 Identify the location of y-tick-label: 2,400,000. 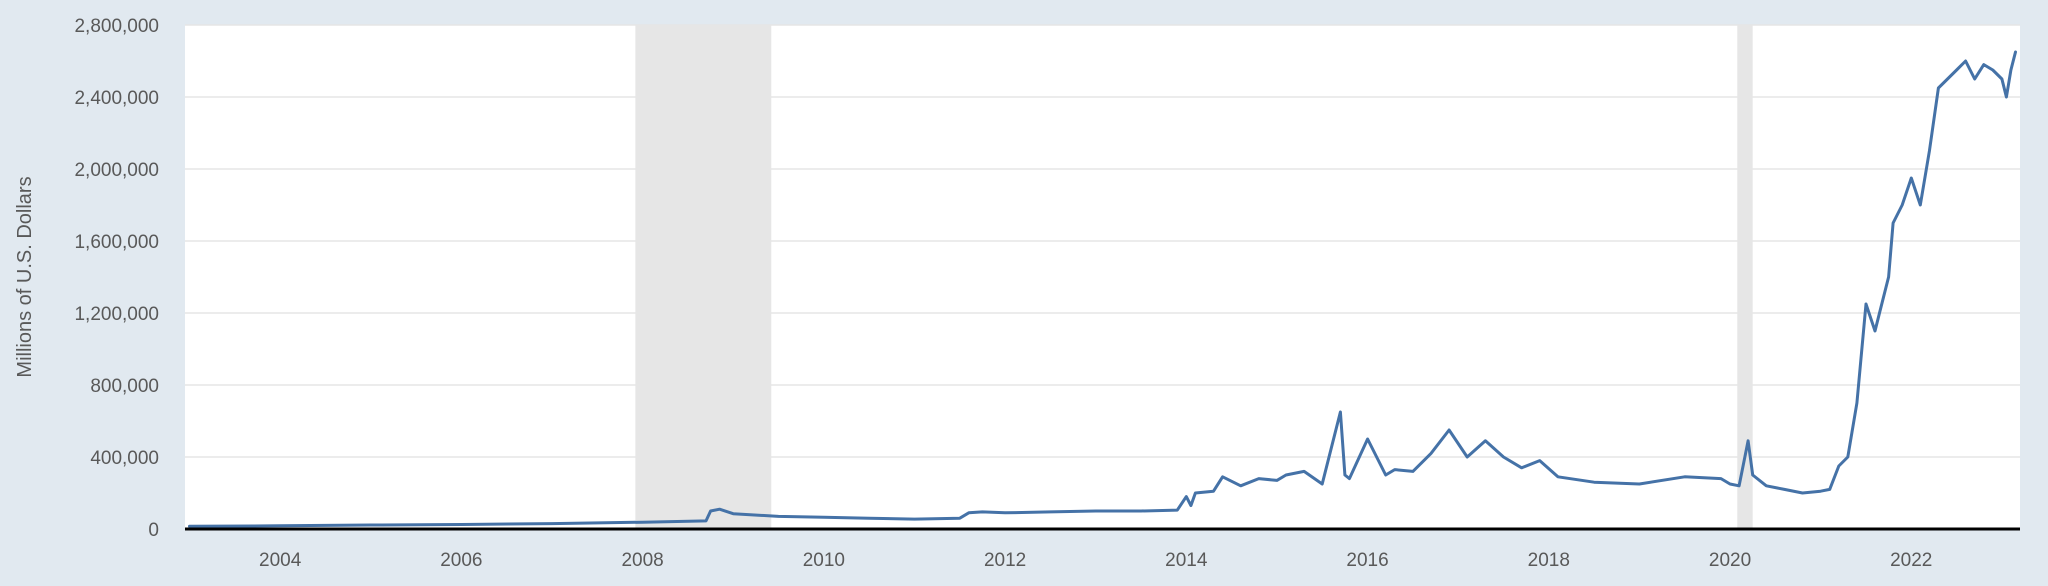
(116, 98).